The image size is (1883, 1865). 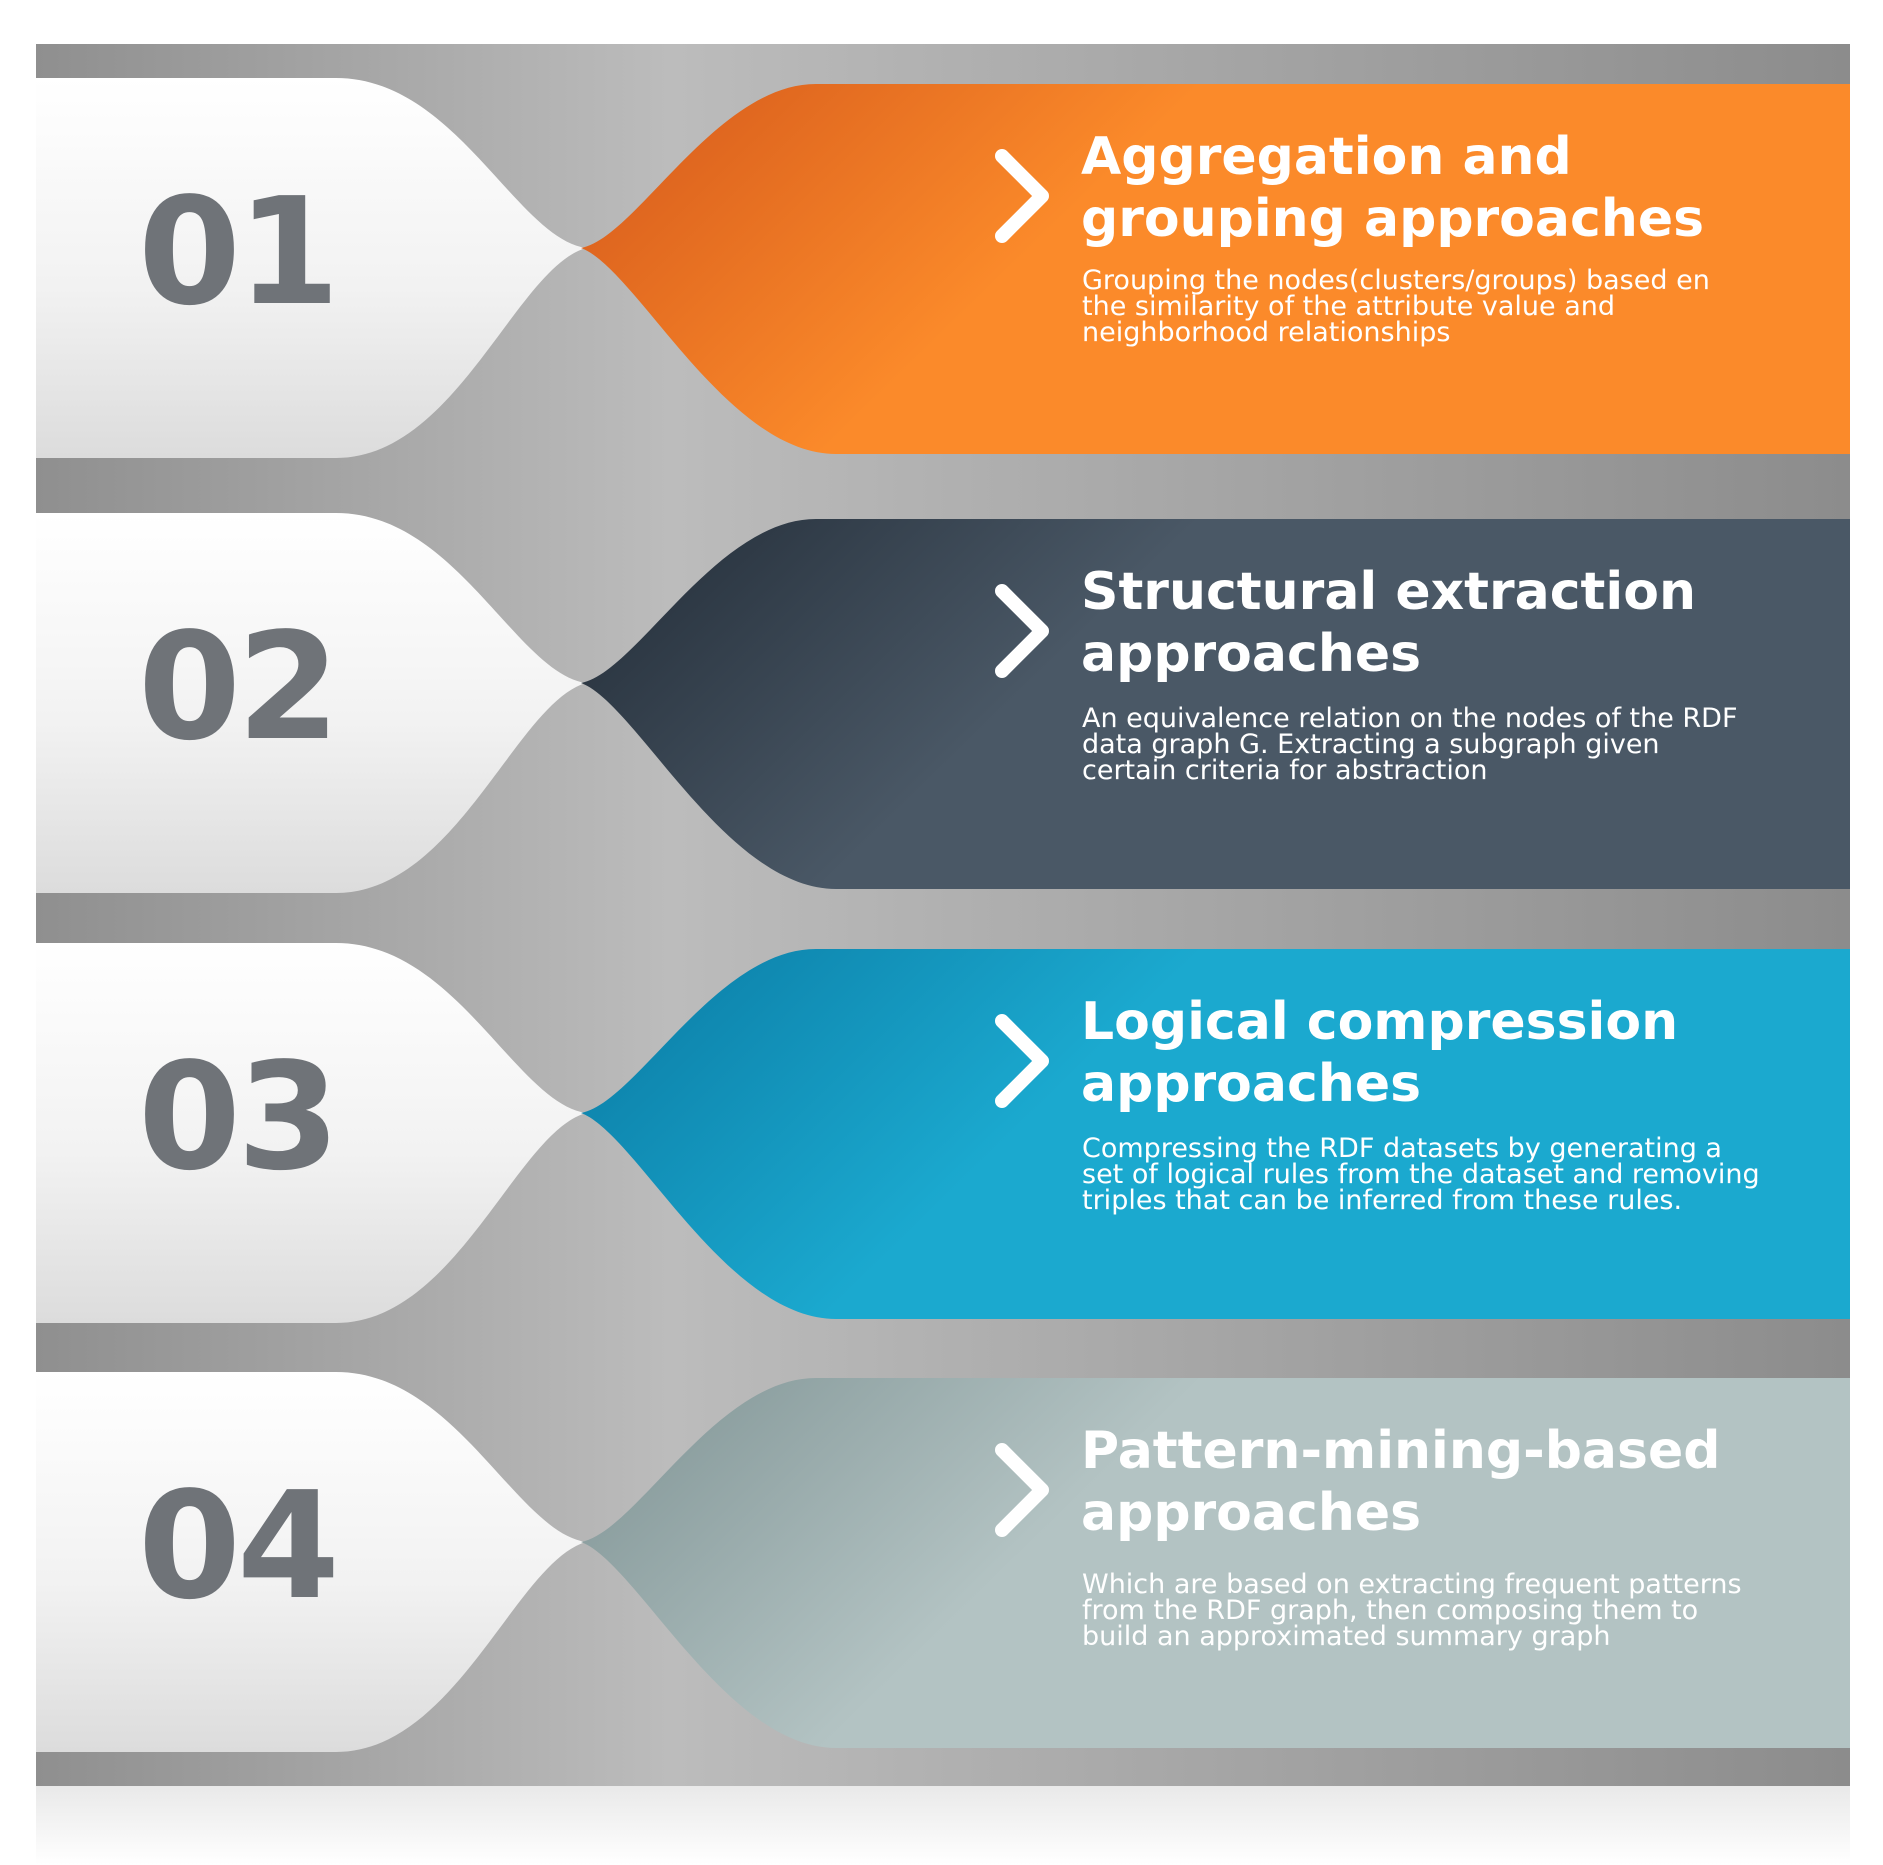 What do you see at coordinates (239, 687) in the screenshot?
I see `step-number: 02` at bounding box center [239, 687].